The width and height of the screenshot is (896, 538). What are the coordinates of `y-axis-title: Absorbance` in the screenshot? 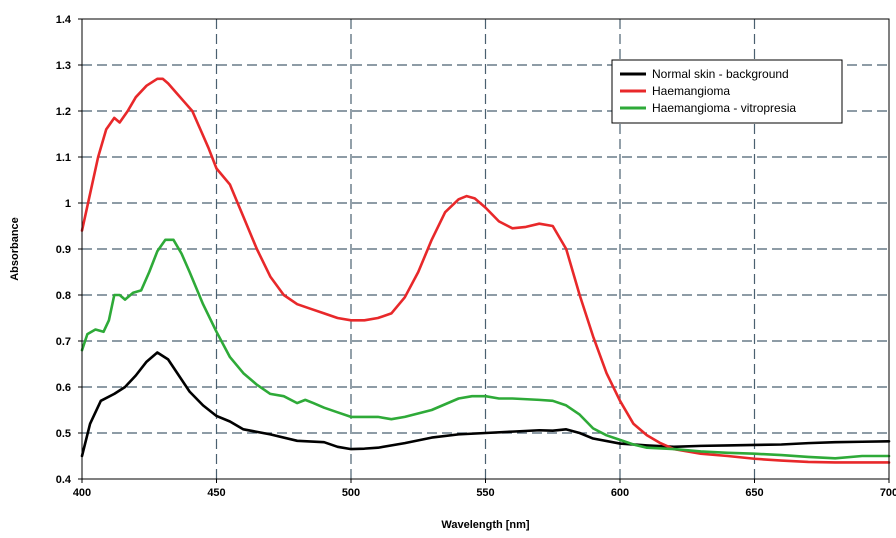 It's located at (15, 249).